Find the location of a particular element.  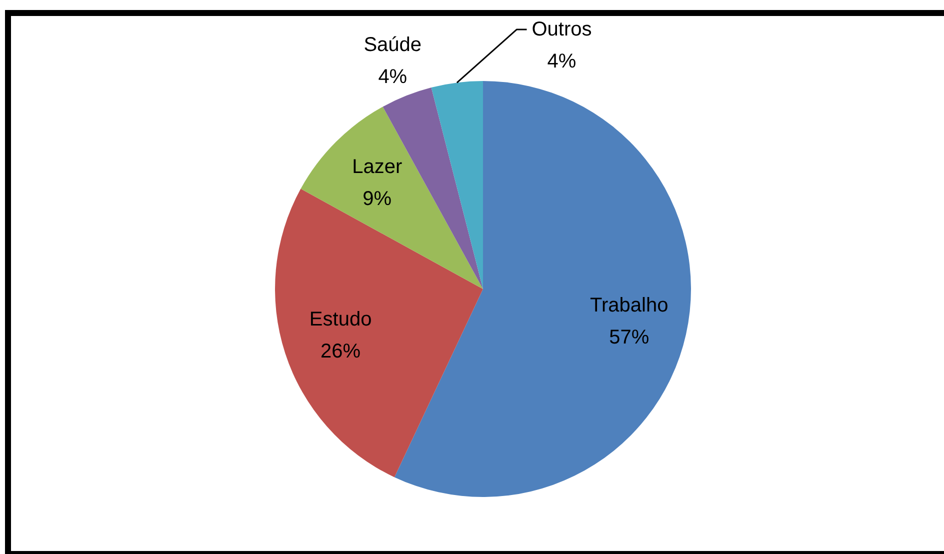

slice-label: Estudo is located at coordinates (340, 319).